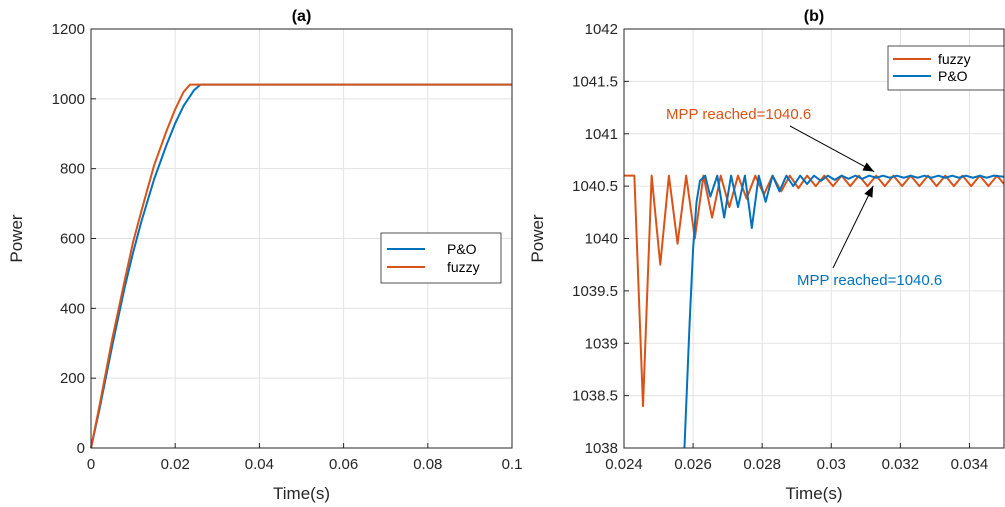  What do you see at coordinates (693, 464) in the screenshot?
I see `x-tick-label: 0.026` at bounding box center [693, 464].